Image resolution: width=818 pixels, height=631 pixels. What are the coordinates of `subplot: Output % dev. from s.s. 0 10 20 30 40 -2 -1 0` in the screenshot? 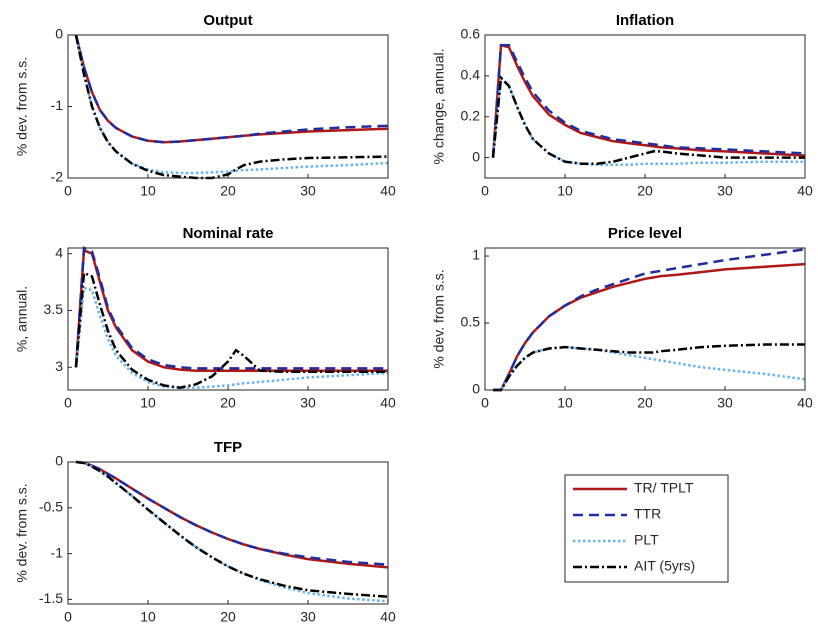 It's located at (205, 105).